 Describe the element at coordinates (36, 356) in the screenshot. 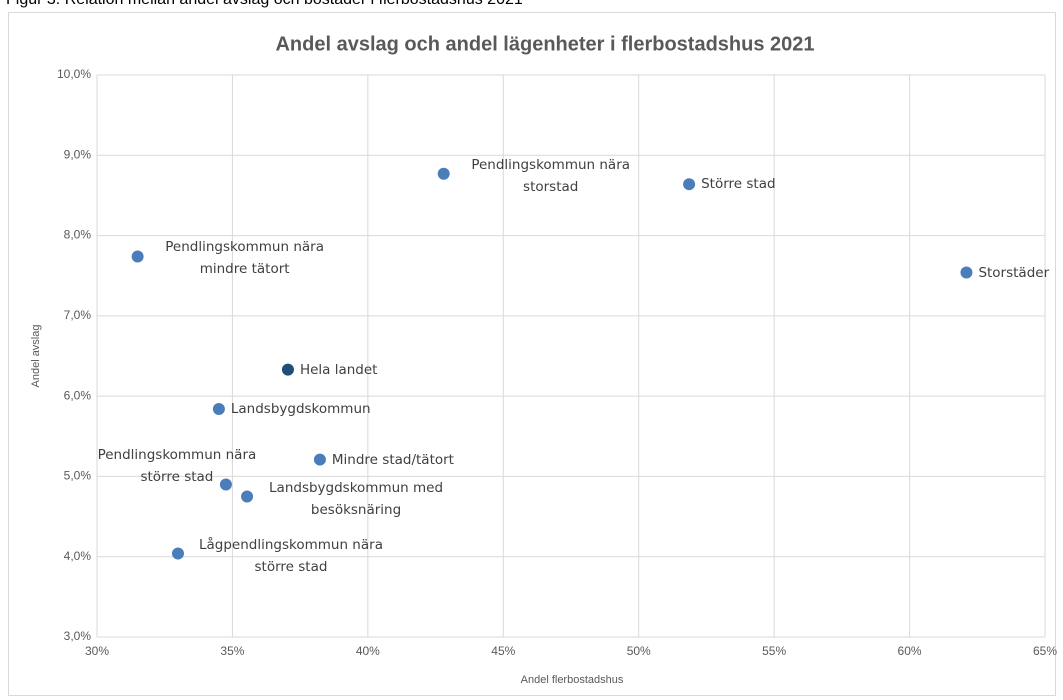

I see `y-axis-label: Andel avslag` at that location.